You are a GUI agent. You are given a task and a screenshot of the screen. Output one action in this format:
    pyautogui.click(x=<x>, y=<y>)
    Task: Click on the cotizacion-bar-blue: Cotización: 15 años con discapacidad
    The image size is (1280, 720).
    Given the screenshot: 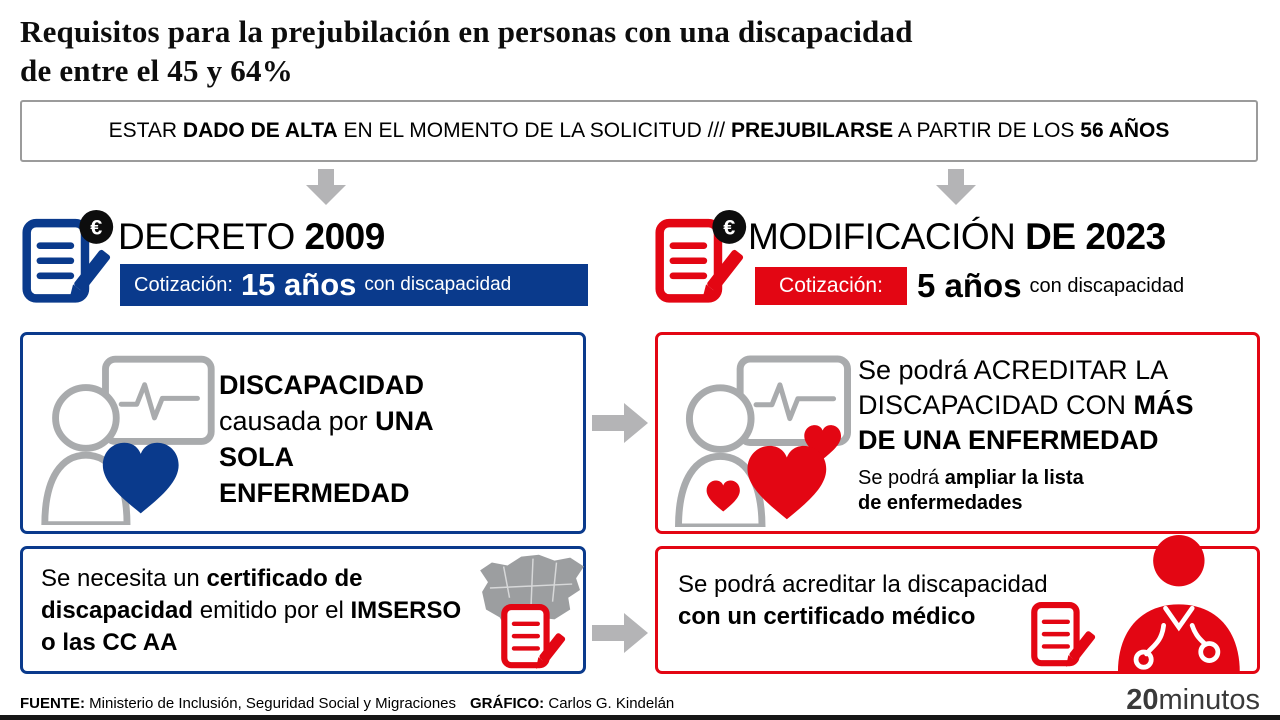 What is the action you would take?
    pyautogui.click(x=354, y=285)
    